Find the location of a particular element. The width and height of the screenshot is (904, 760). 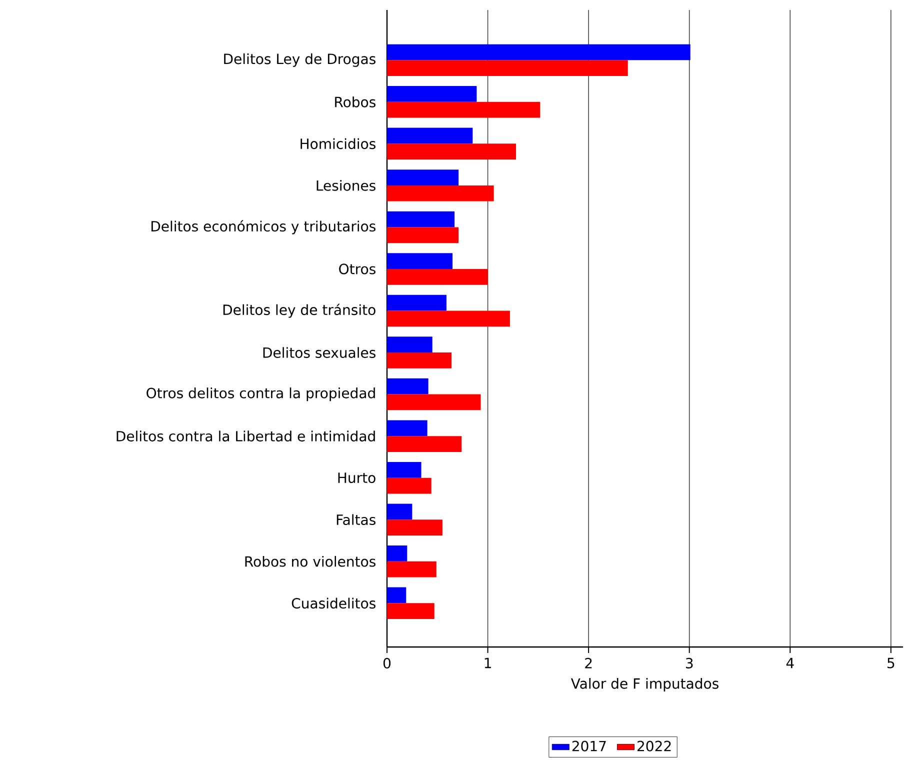

legend-label: 2022 is located at coordinates (654, 746).